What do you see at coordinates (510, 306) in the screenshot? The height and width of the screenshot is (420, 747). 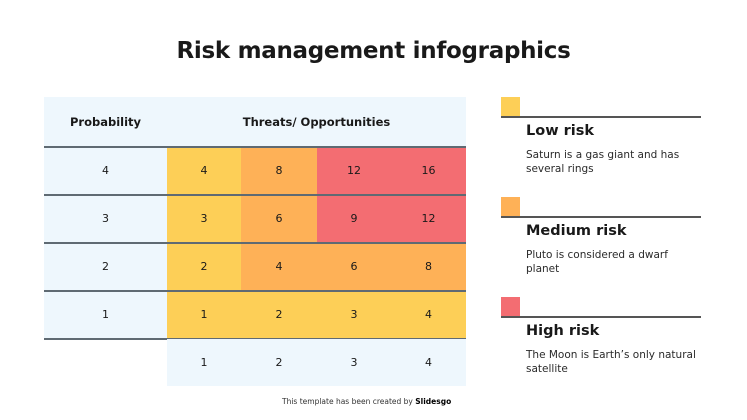 I see `high-risk-swatch` at bounding box center [510, 306].